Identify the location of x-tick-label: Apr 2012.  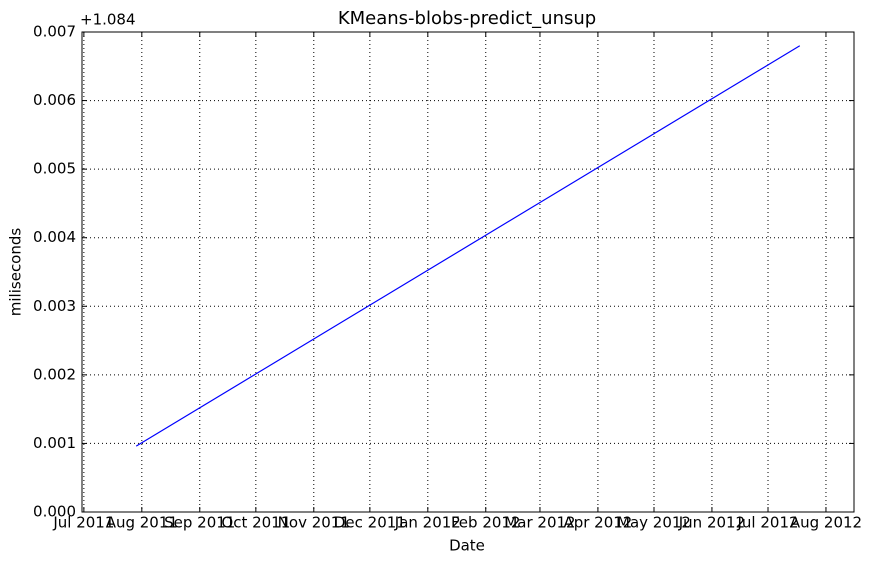
(597, 523).